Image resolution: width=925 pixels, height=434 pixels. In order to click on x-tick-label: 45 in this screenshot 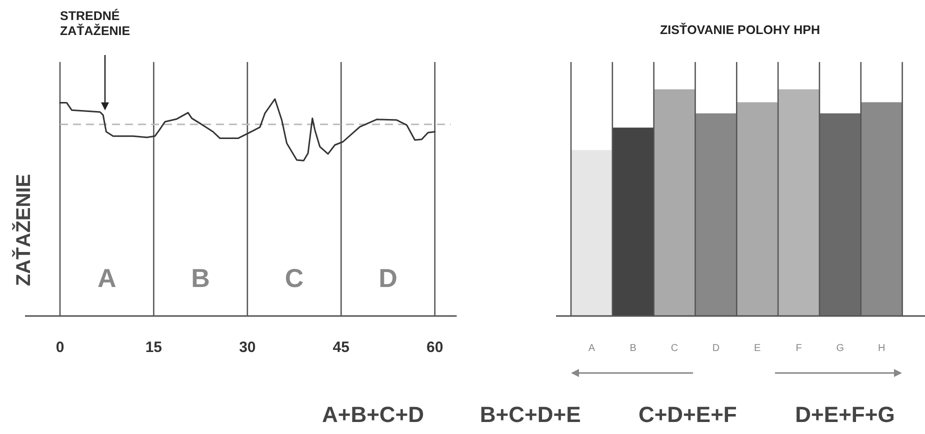, I will do `click(341, 347)`.